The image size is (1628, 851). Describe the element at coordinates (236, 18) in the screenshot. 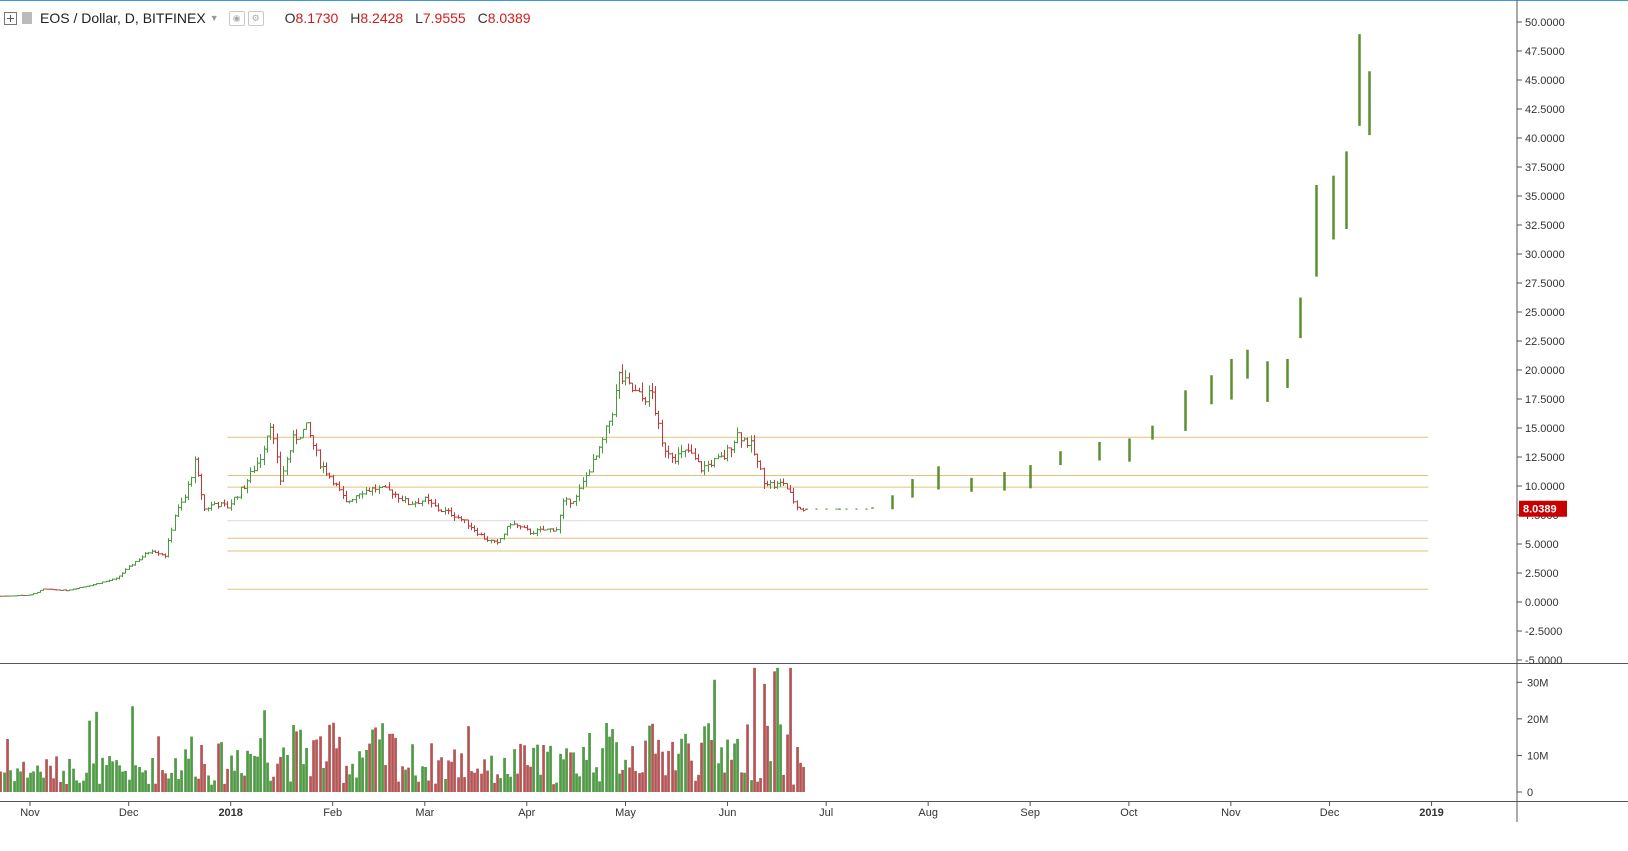

I see `eye-icon: ◉` at that location.